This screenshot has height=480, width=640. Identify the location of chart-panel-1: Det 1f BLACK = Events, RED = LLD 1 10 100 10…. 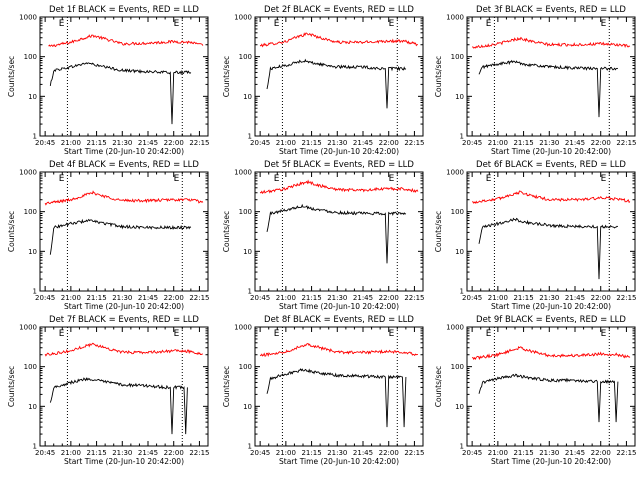
(108, 80).